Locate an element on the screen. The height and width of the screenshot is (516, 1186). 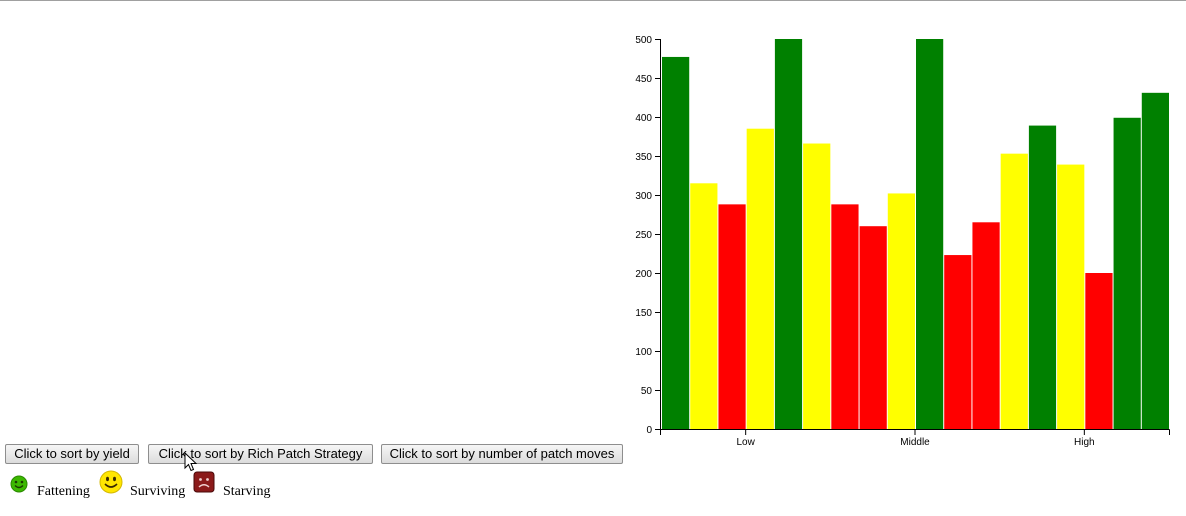
green-smiley-icon is located at coordinates (19, 484).